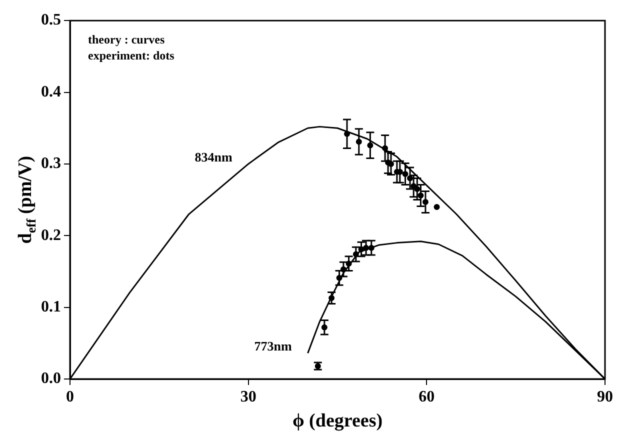 The image size is (627, 441). Describe the element at coordinates (51, 379) in the screenshot. I see `y-tick-label: 0.0` at that location.